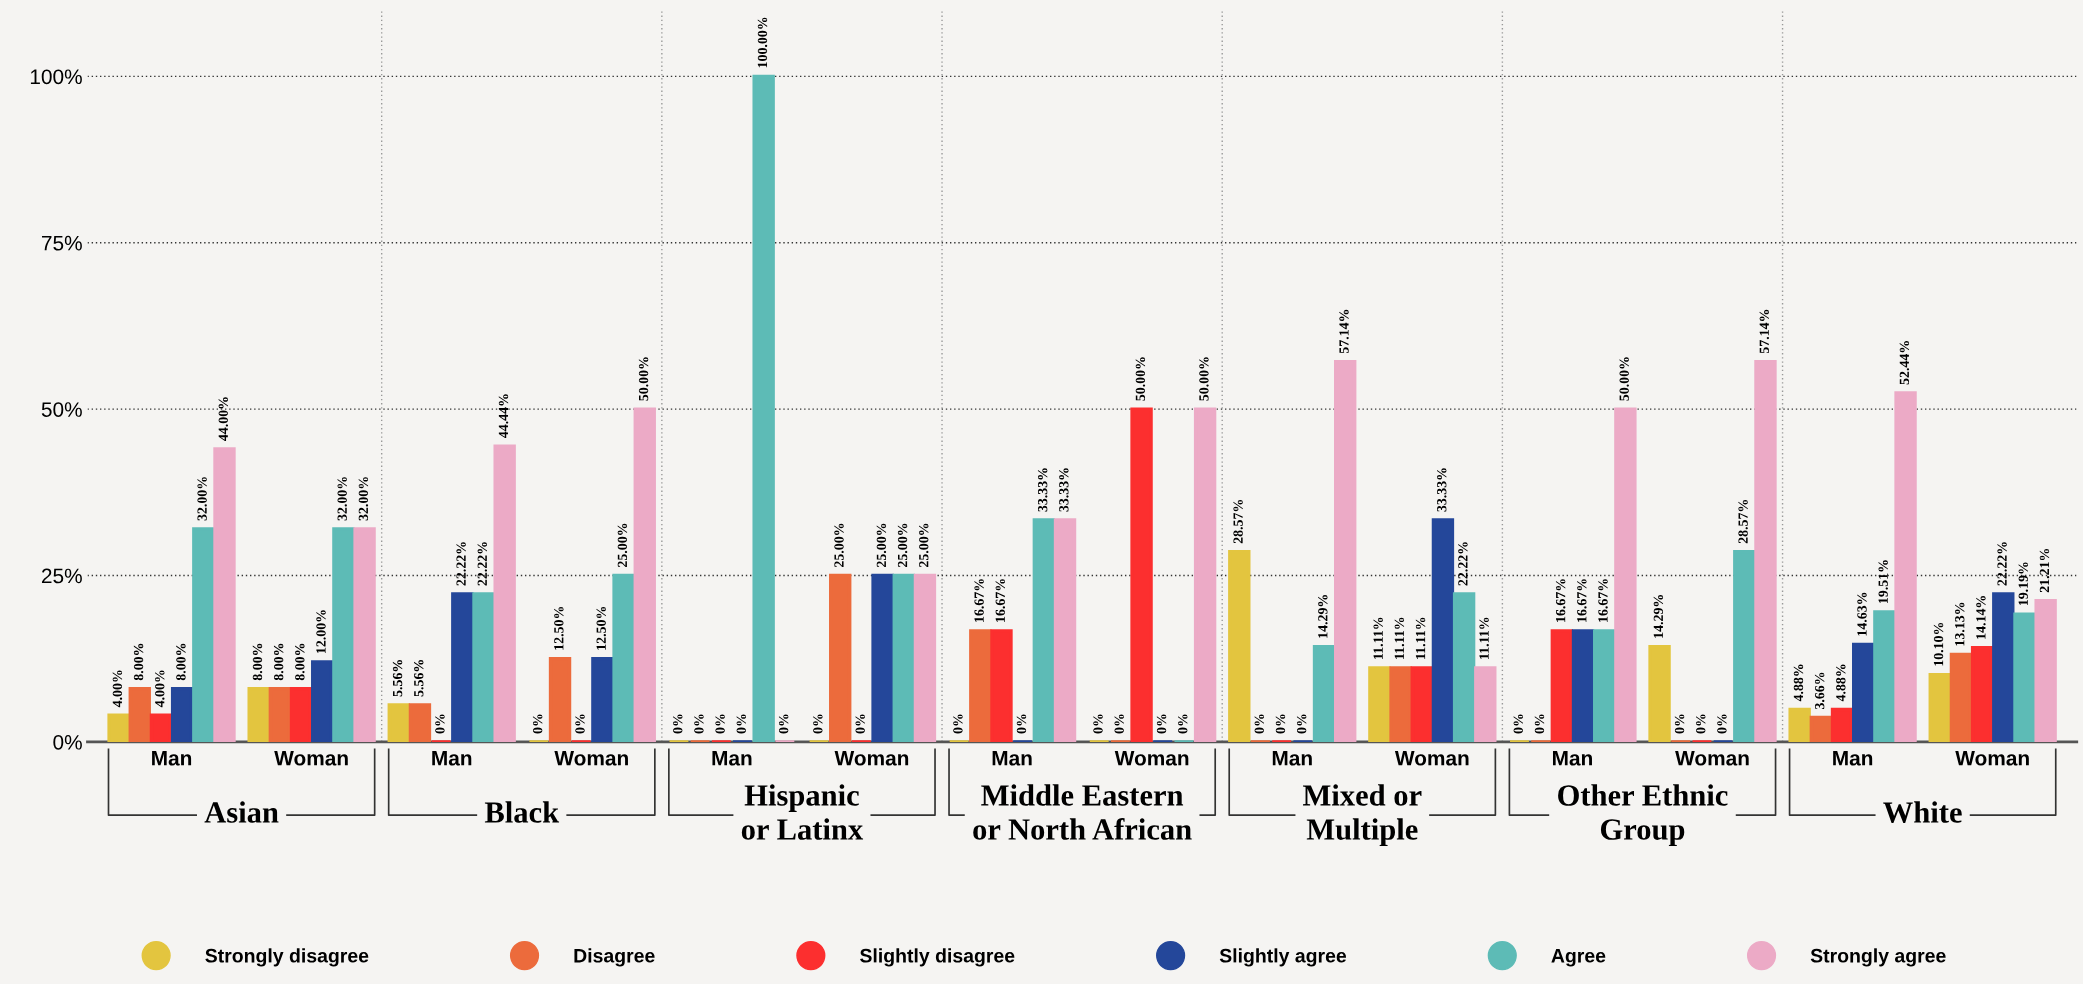  I want to click on data-label: 10.10%, so click(1938, 644).